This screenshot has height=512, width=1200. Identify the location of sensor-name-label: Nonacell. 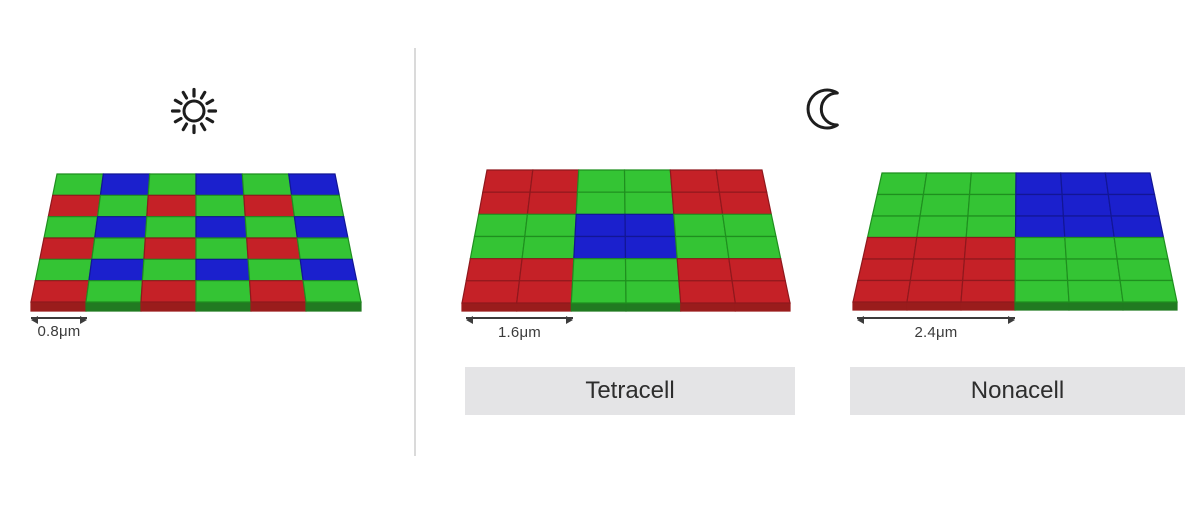
(1017, 390).